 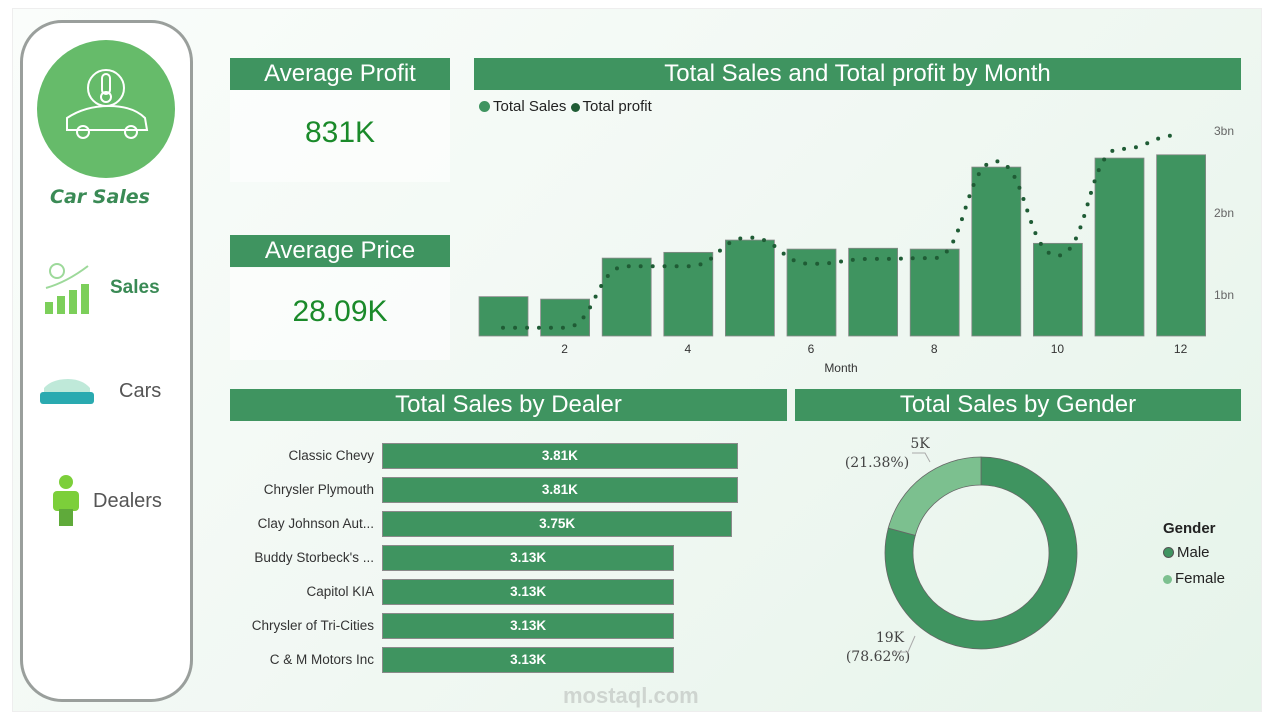 What do you see at coordinates (920, 444) in the screenshot?
I see `data-label-female: 5K` at bounding box center [920, 444].